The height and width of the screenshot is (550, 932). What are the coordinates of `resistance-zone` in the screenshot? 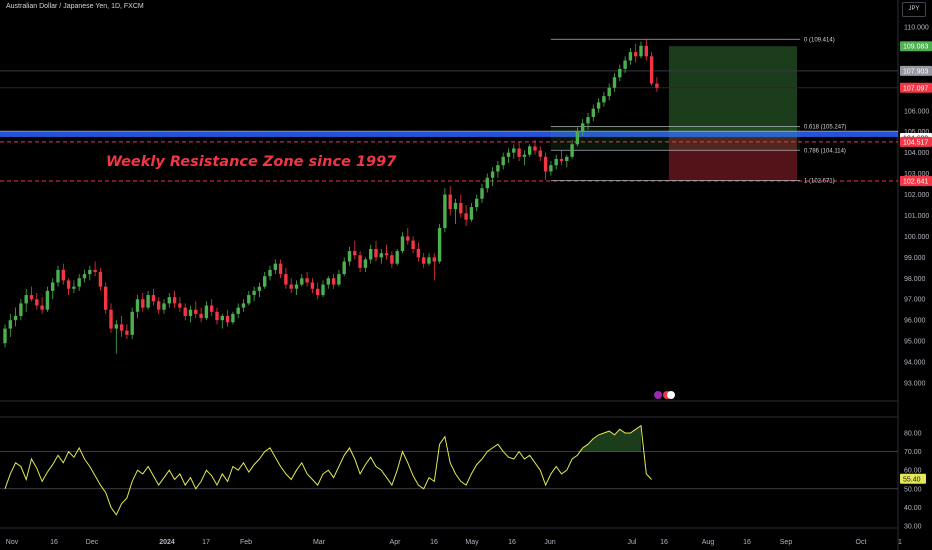 It's located at (449, 134).